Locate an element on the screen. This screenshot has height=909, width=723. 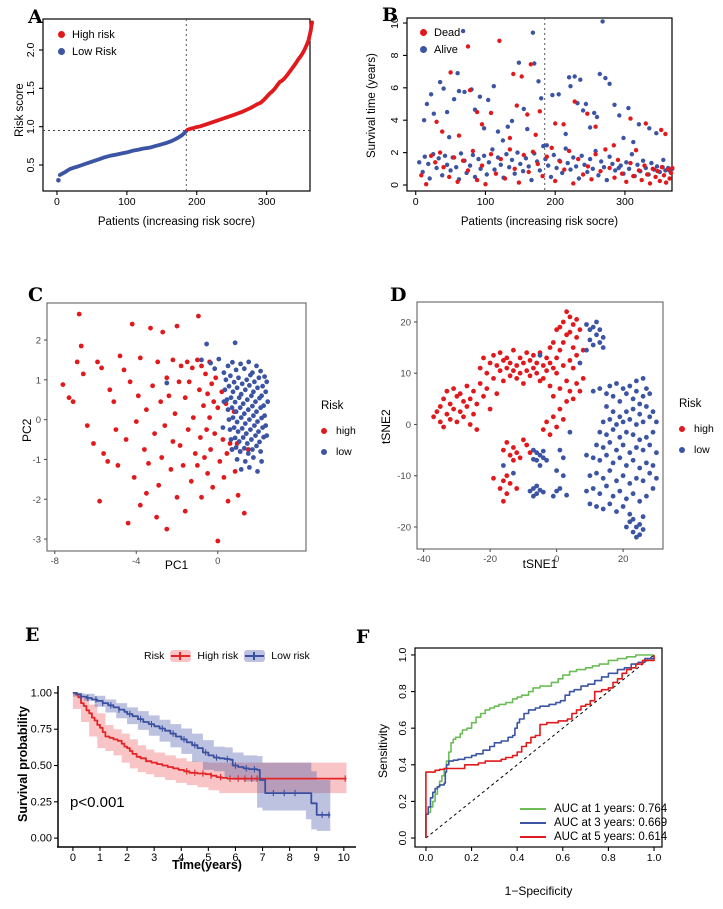
high-risk-dot-icon is located at coordinates (61, 34).